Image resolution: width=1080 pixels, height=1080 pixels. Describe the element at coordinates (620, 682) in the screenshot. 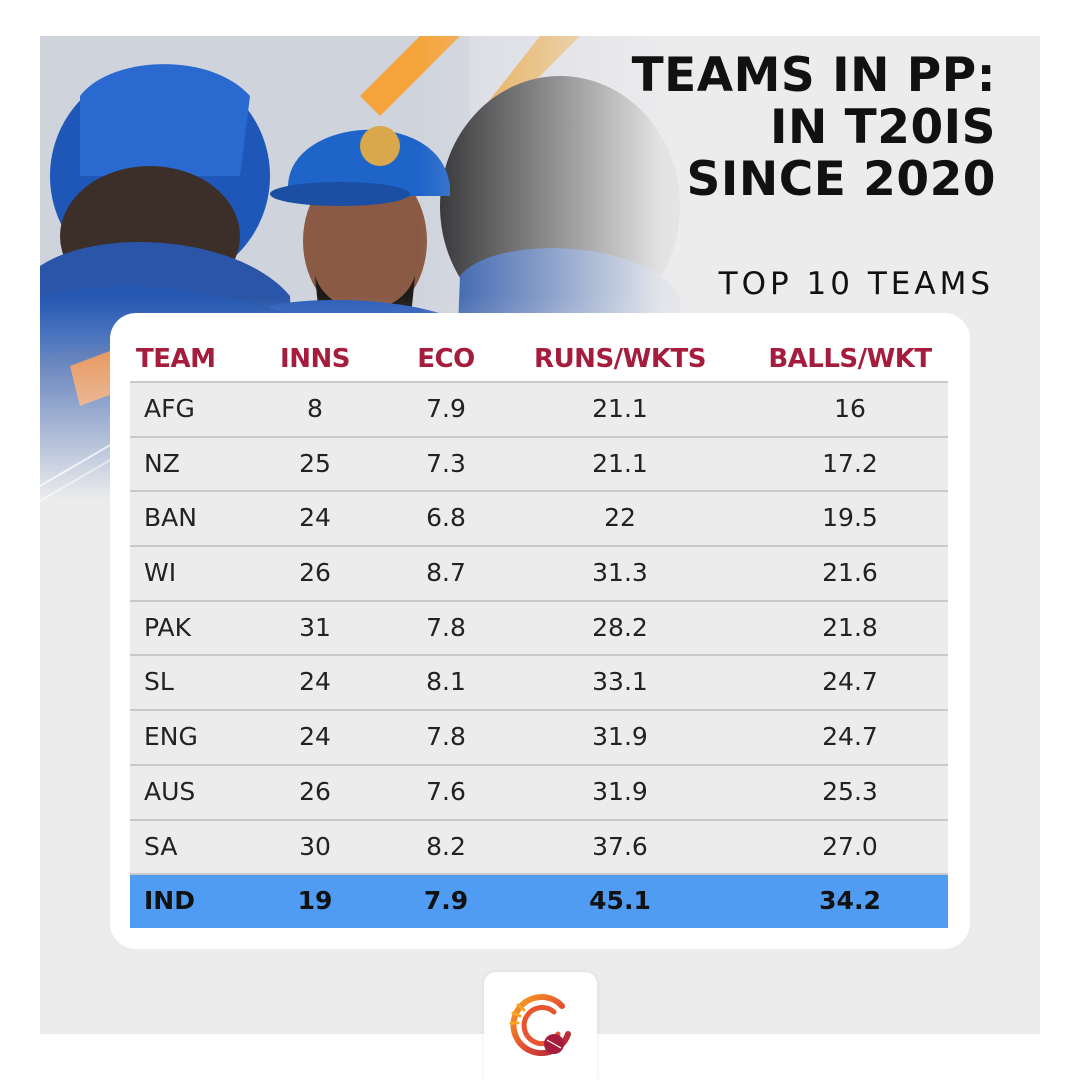

I see `cell-runs-wkts: 33.1` at that location.